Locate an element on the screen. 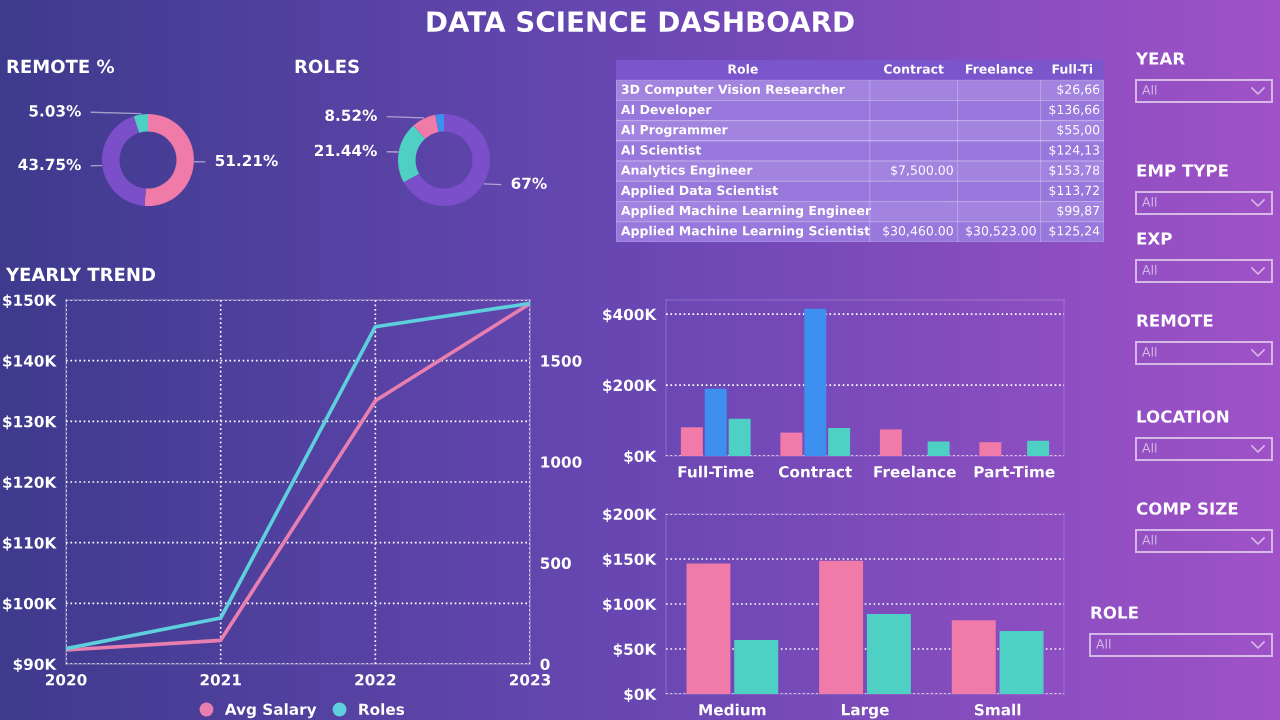 This screenshot has width=1280, height=720. category-label: EXP is located at coordinates (1154, 238).